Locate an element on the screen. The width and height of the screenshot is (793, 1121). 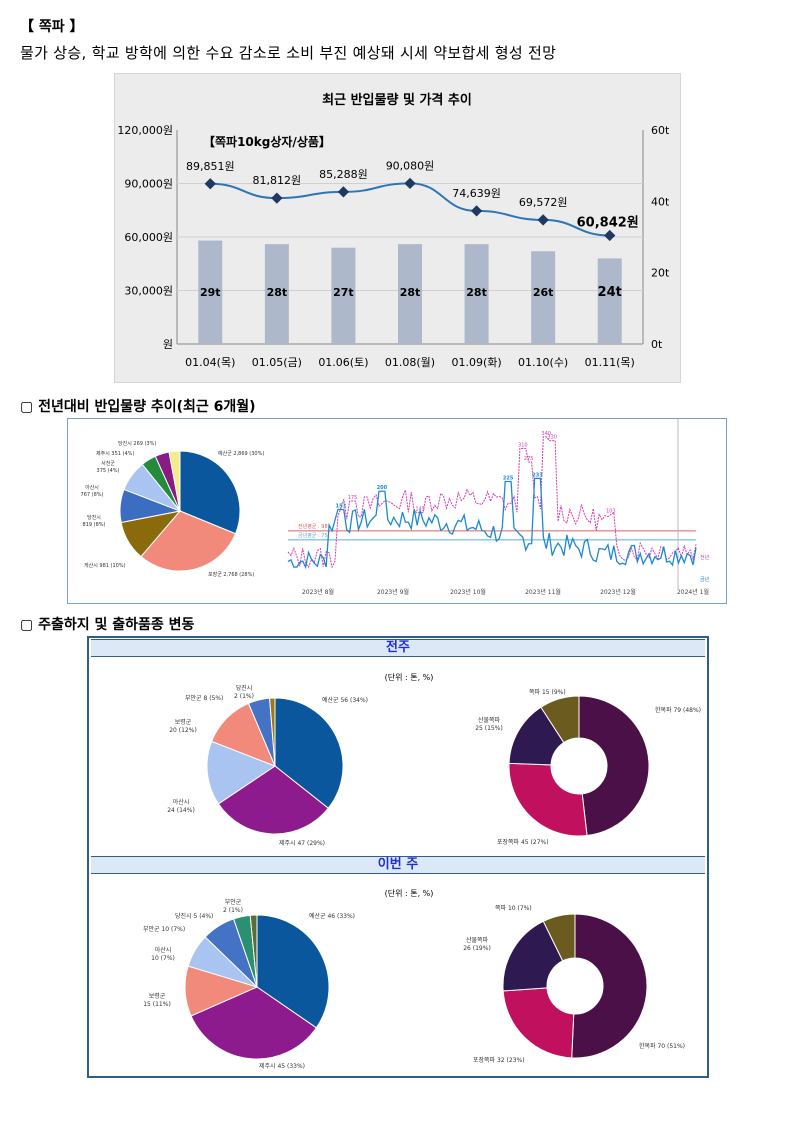
chart-annotation: 【쪽파10kg상자/상품】 is located at coordinates (267, 141).